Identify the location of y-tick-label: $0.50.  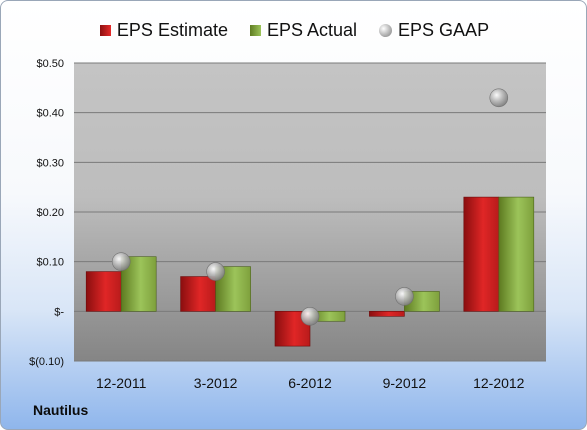
(50, 64).